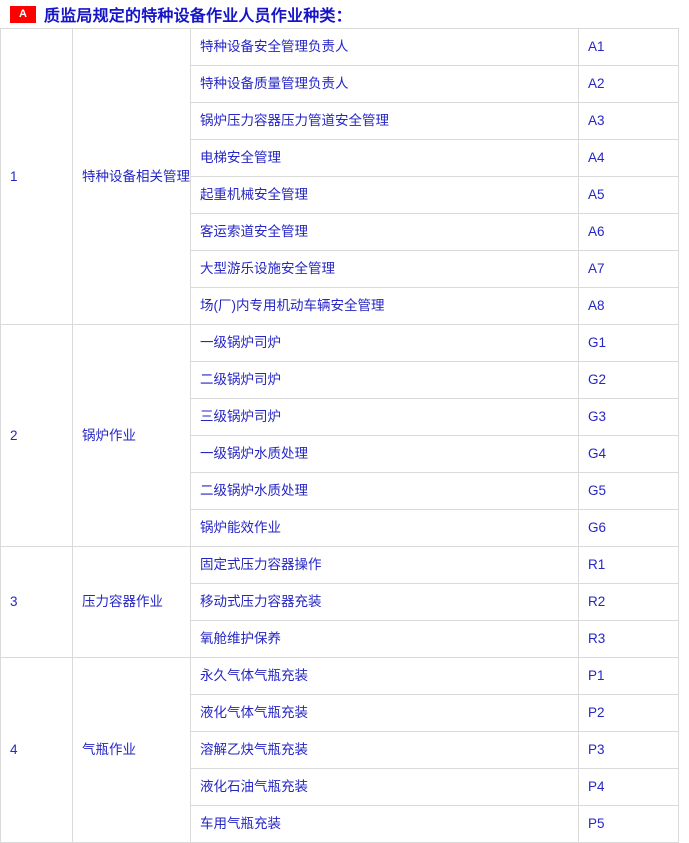 The height and width of the screenshot is (843, 689). I want to click on category-code-cell: P5, so click(628, 824).